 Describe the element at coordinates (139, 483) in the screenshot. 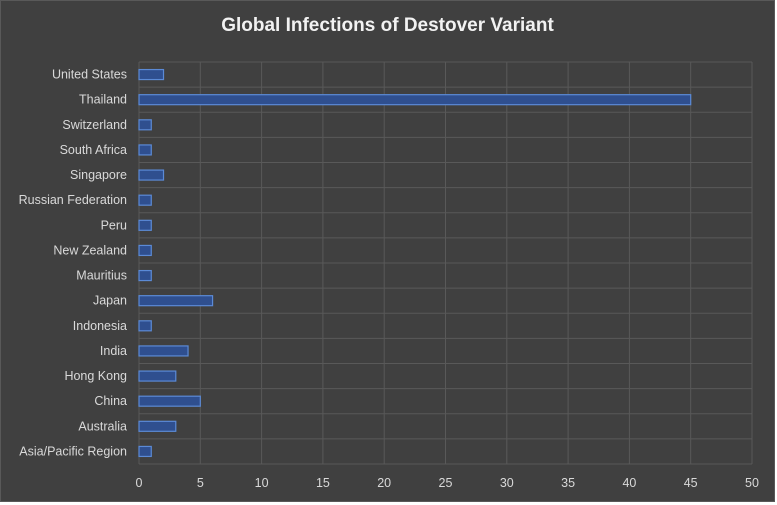

I see `x-tick-label-0: 0` at that location.